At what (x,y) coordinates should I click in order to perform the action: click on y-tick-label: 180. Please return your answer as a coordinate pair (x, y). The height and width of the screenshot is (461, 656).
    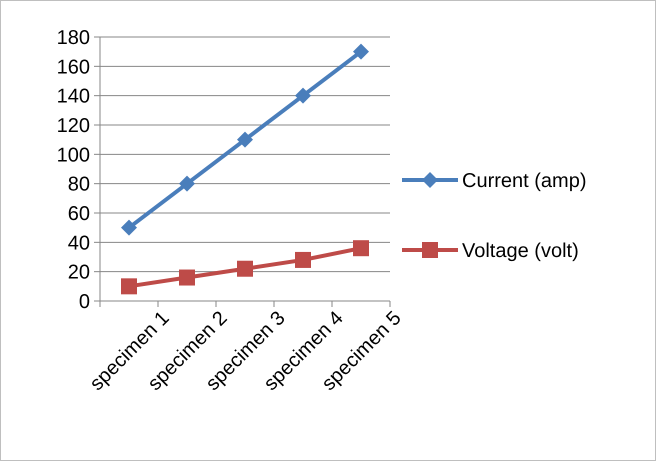
    Looking at the image, I should click on (73, 38).